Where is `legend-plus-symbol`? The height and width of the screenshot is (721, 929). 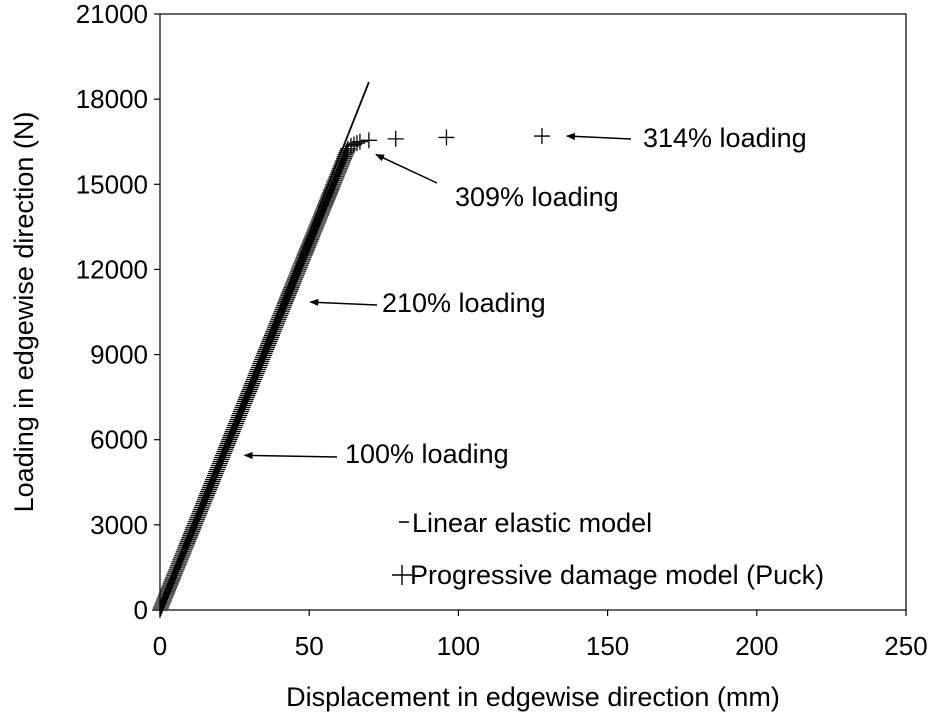
legend-plus-symbol is located at coordinates (402, 575).